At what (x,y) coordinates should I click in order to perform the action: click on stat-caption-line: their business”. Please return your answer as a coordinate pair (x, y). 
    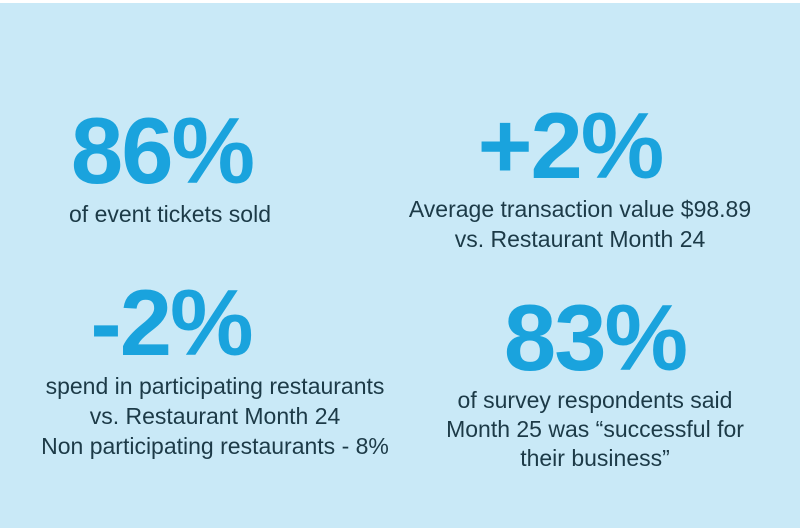
    Looking at the image, I should click on (595, 458).